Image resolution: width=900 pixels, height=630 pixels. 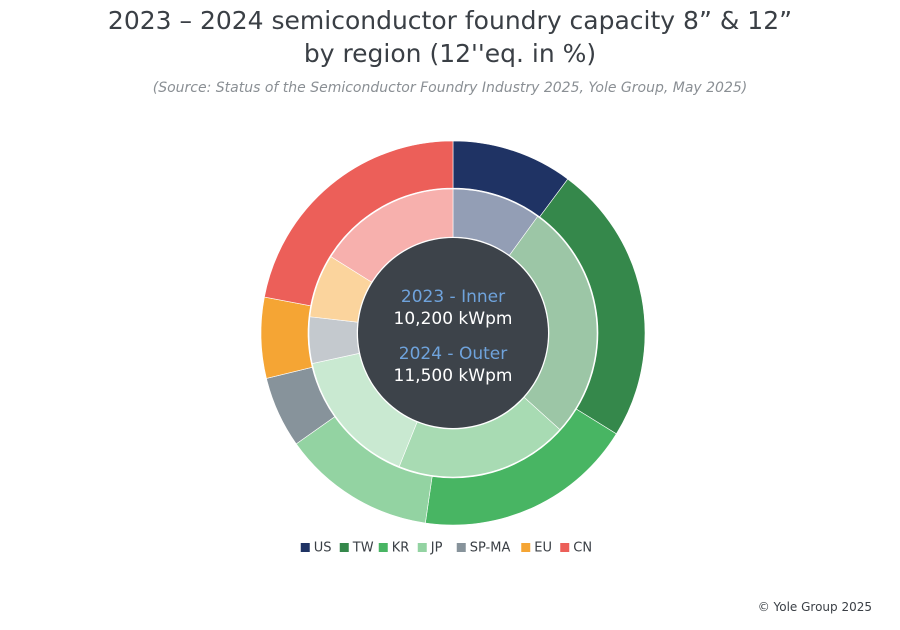 I want to click on legend-item: CN, so click(x=576, y=548).